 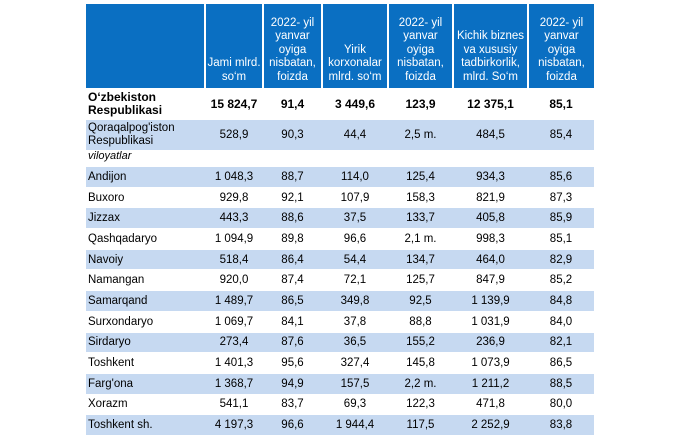 What do you see at coordinates (234, 301) in the screenshot?
I see `value-cell: 1 489,7` at bounding box center [234, 301].